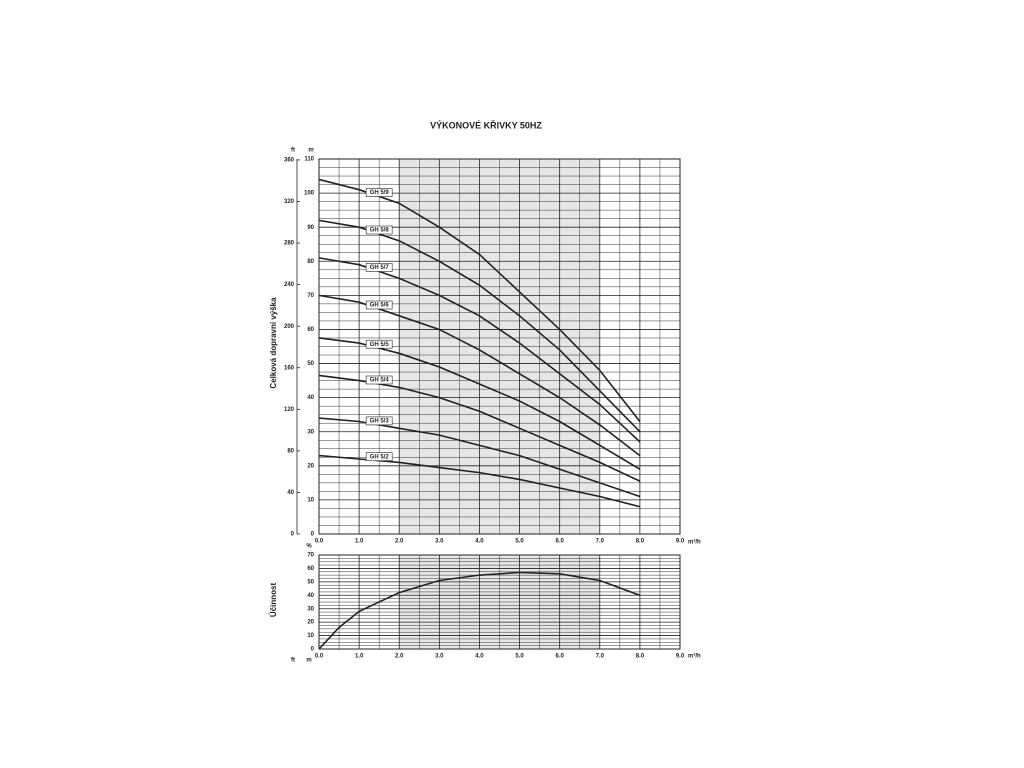 The height and width of the screenshot is (768, 1024). Describe the element at coordinates (289, 161) in the screenshot. I see `y2-tick-label: 360` at that location.